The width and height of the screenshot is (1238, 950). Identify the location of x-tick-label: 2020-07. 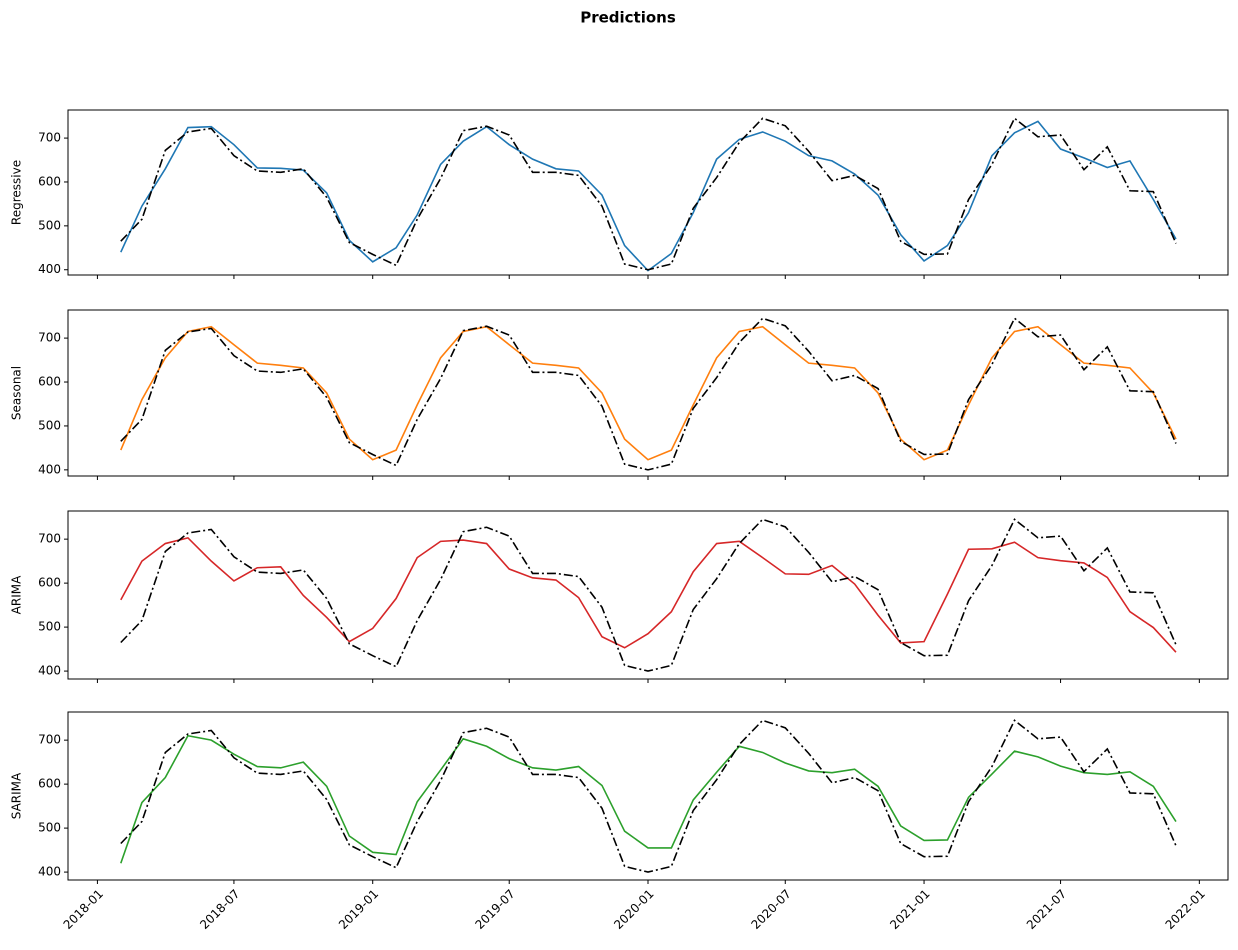
(771, 909).